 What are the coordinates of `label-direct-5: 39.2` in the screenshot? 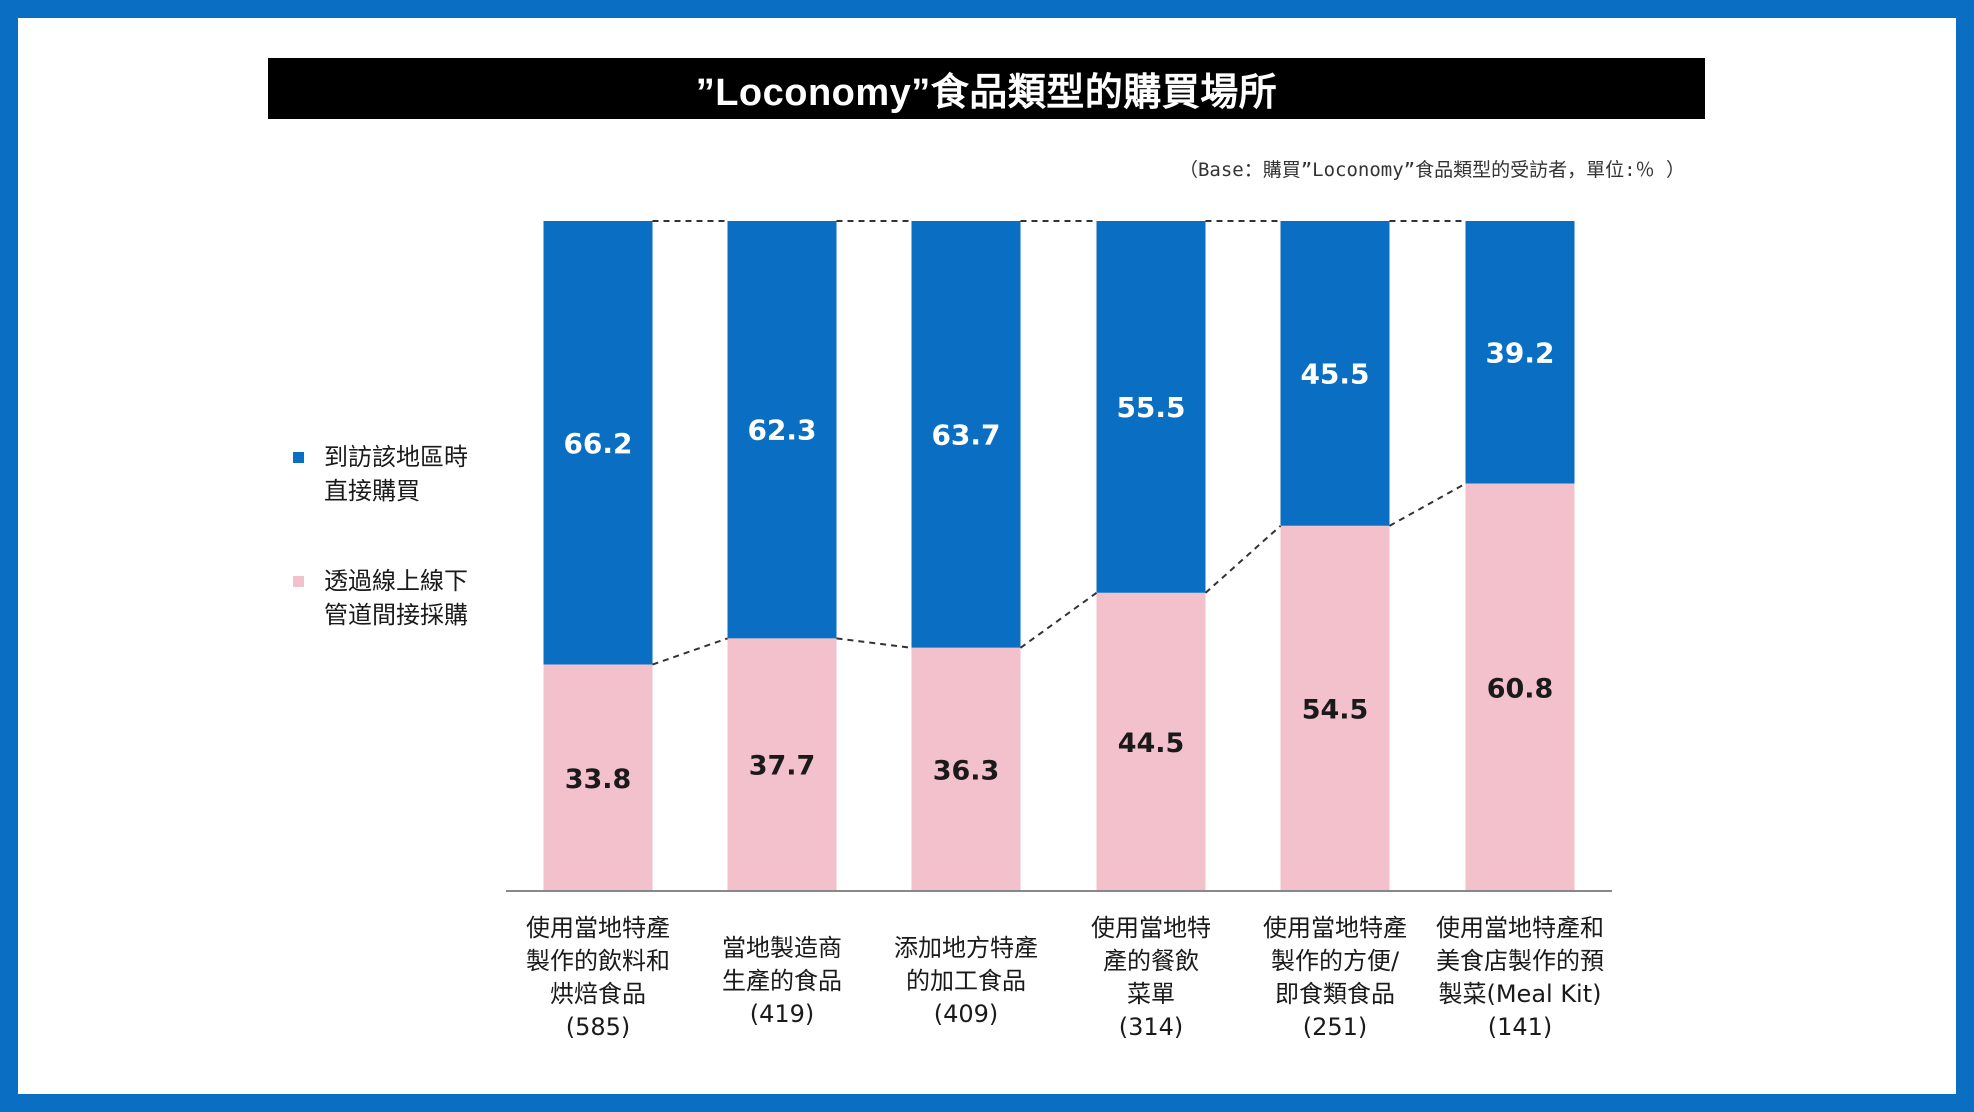 It's located at (1519, 352).